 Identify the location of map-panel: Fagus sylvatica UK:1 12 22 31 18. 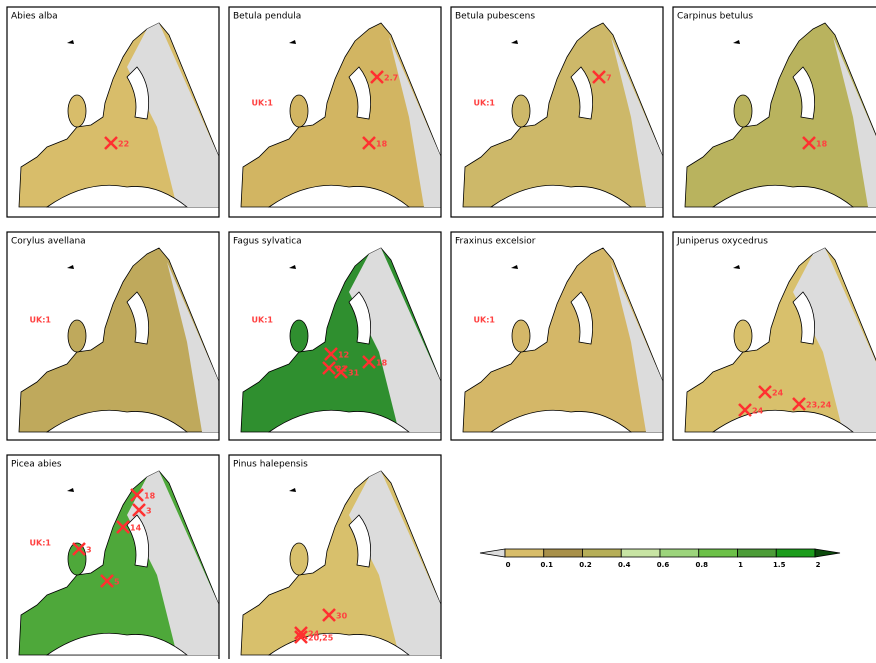
(335, 336).